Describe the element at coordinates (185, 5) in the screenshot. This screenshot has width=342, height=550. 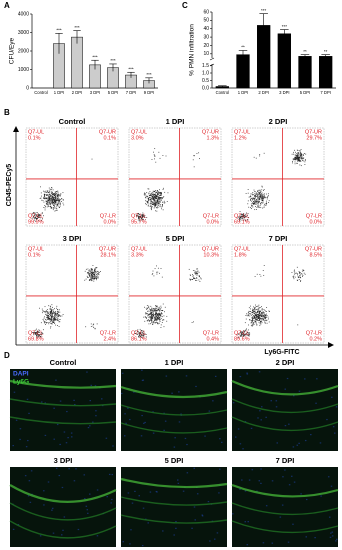
I see `panel-label: C` at that location.